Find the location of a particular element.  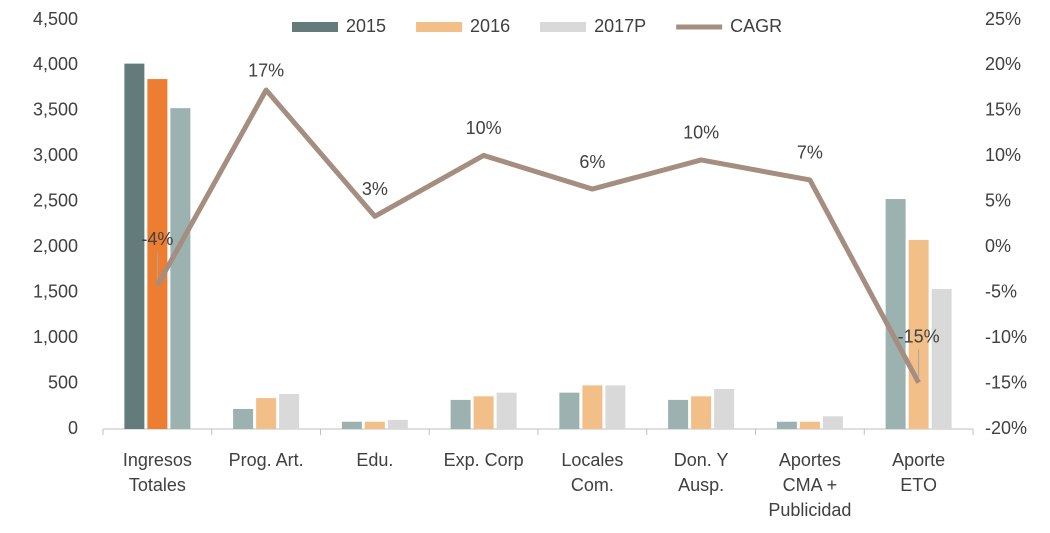

data-label: 3% is located at coordinates (375, 189).